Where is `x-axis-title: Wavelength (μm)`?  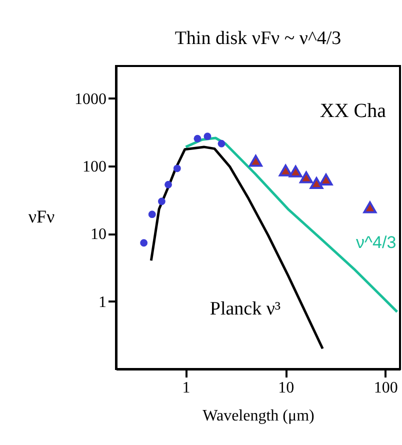
x-axis-title: Wavelength (μm) is located at coordinates (258, 416).